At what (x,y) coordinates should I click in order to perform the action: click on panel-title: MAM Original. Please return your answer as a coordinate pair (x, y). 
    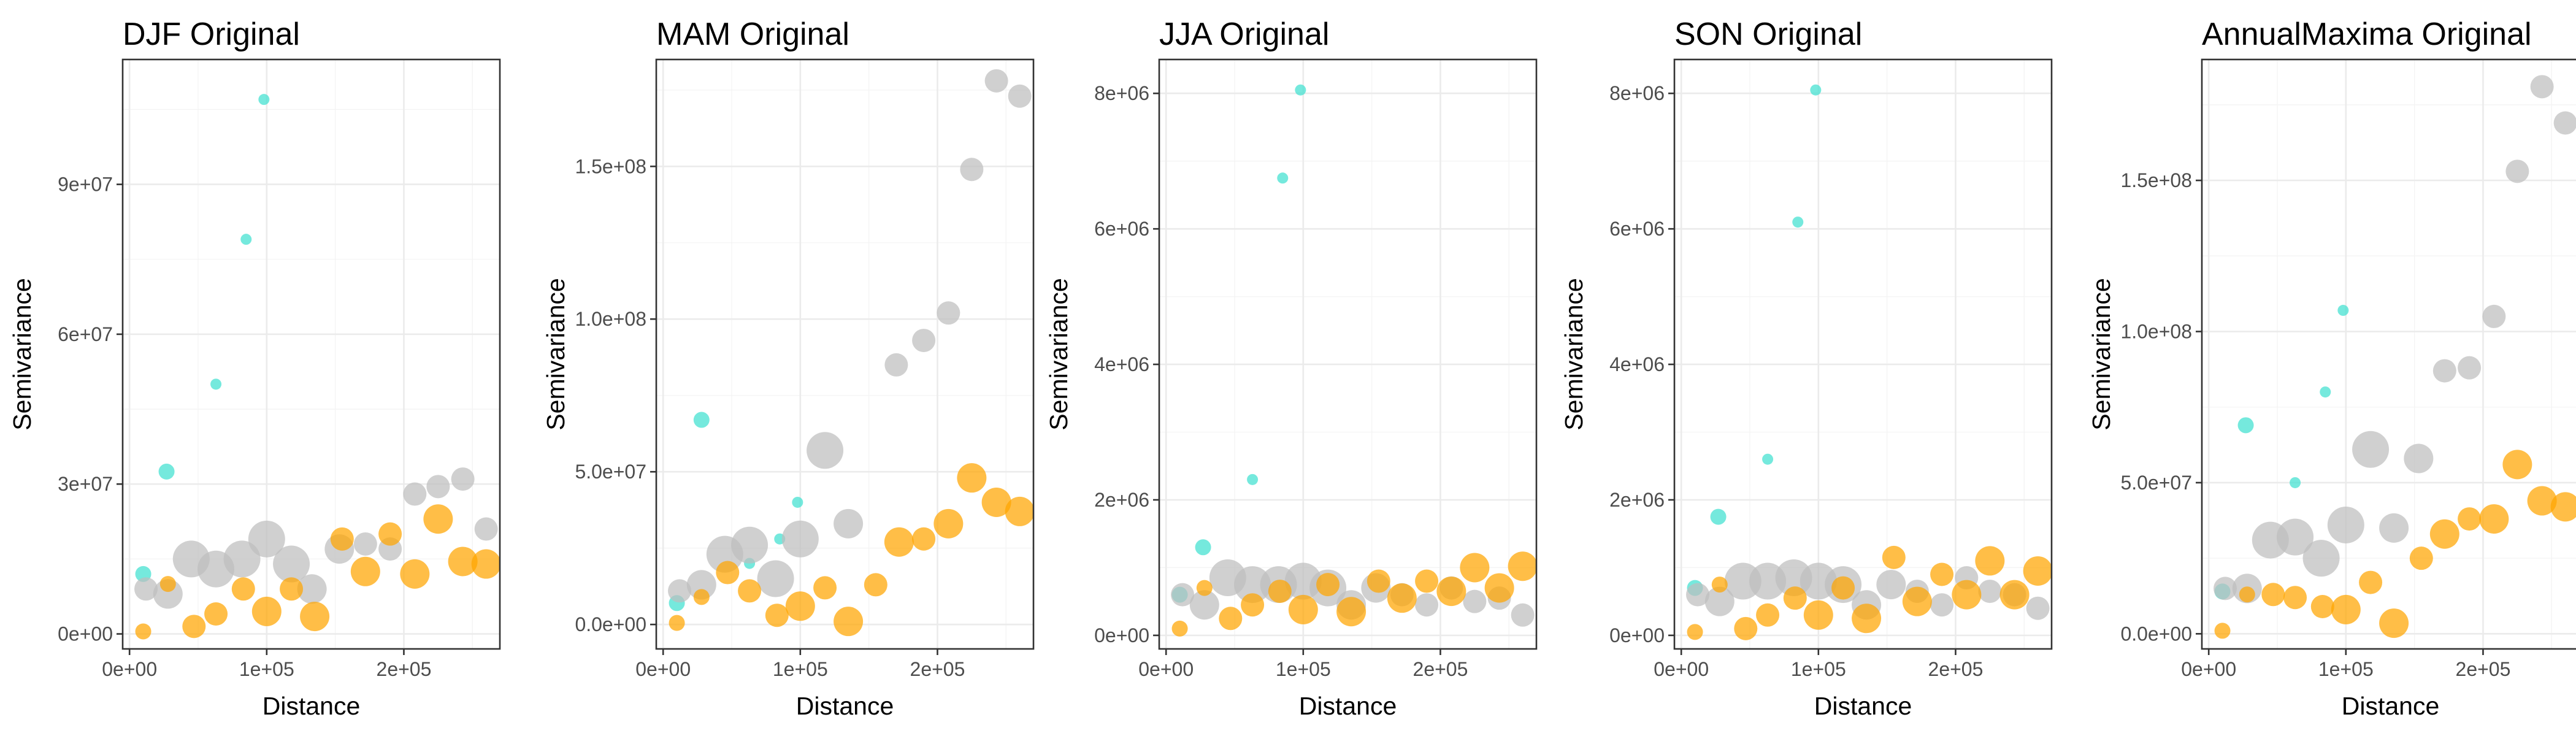
    Looking at the image, I should click on (752, 34).